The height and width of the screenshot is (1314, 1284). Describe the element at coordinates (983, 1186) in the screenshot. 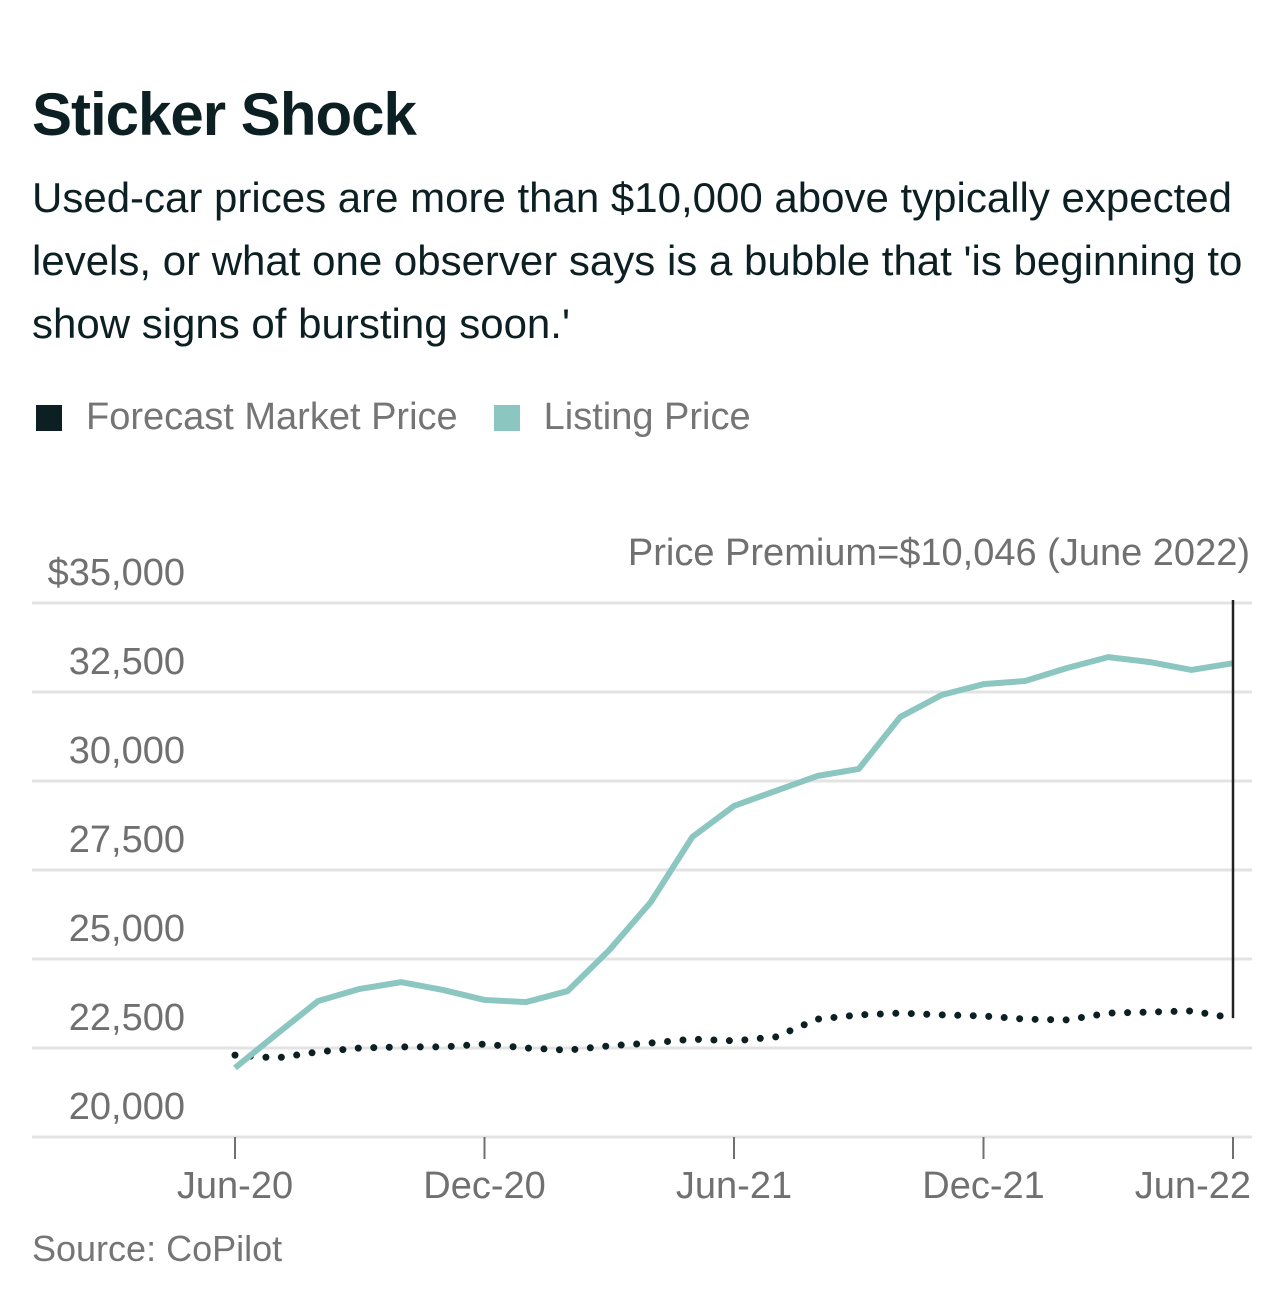

I see `x-tick-label: Dec-21` at that location.